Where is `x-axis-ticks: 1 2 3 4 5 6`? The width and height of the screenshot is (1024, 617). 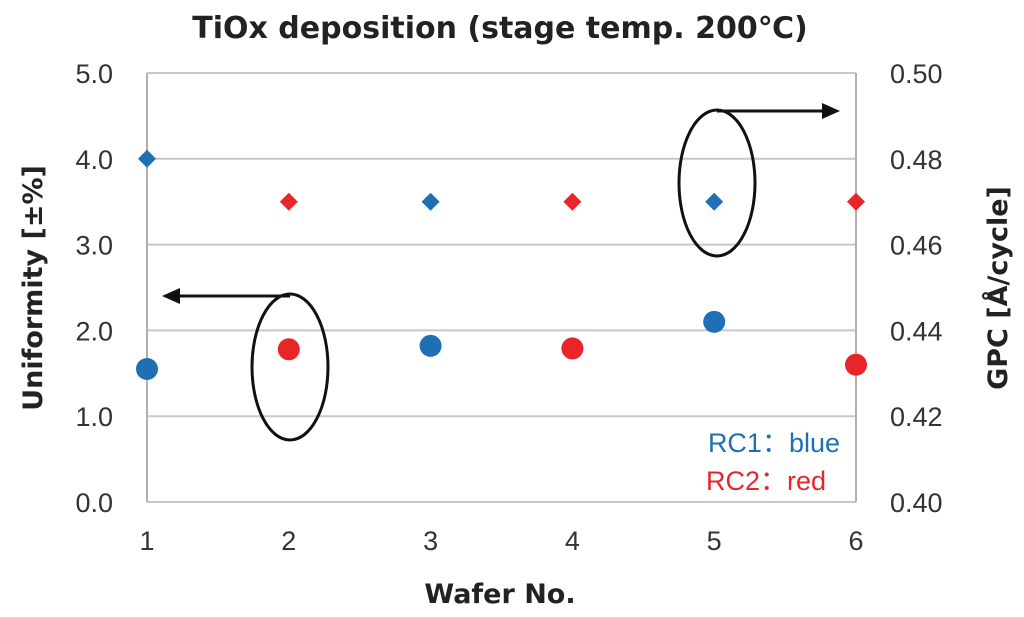 x-axis-ticks: 1 2 3 4 5 6 is located at coordinates (501, 541).